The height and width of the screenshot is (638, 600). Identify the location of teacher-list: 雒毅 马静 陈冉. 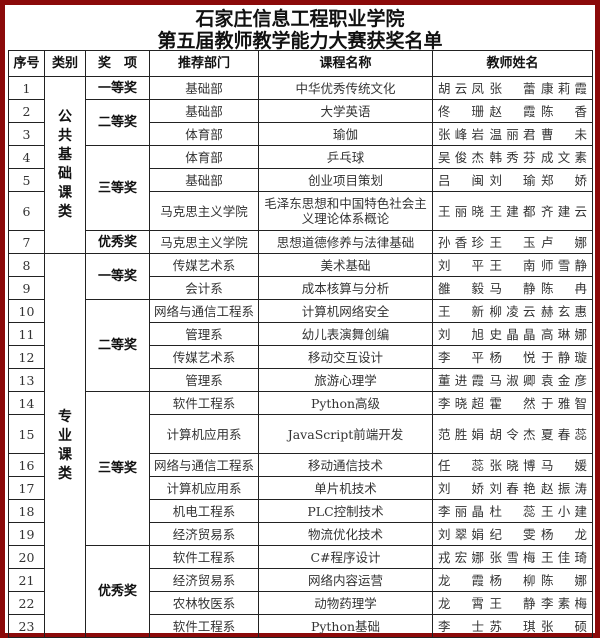
(512, 288).